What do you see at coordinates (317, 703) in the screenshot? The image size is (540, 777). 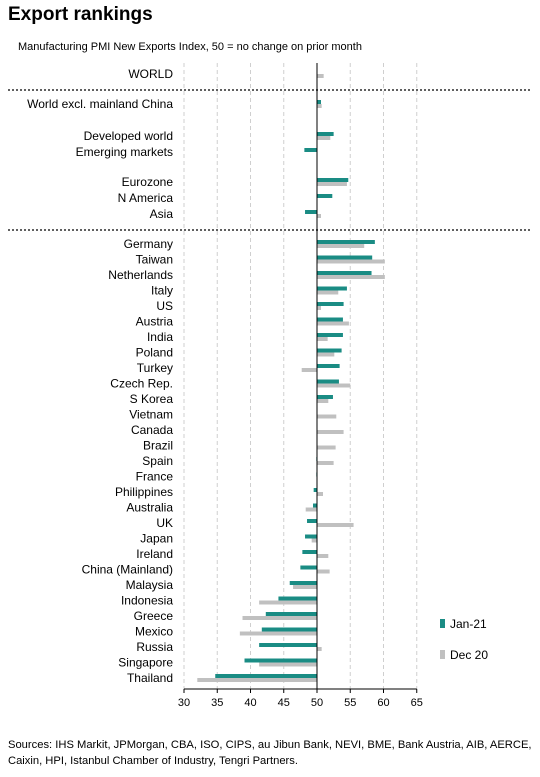 I see `x-tick-label: 50` at bounding box center [317, 703].